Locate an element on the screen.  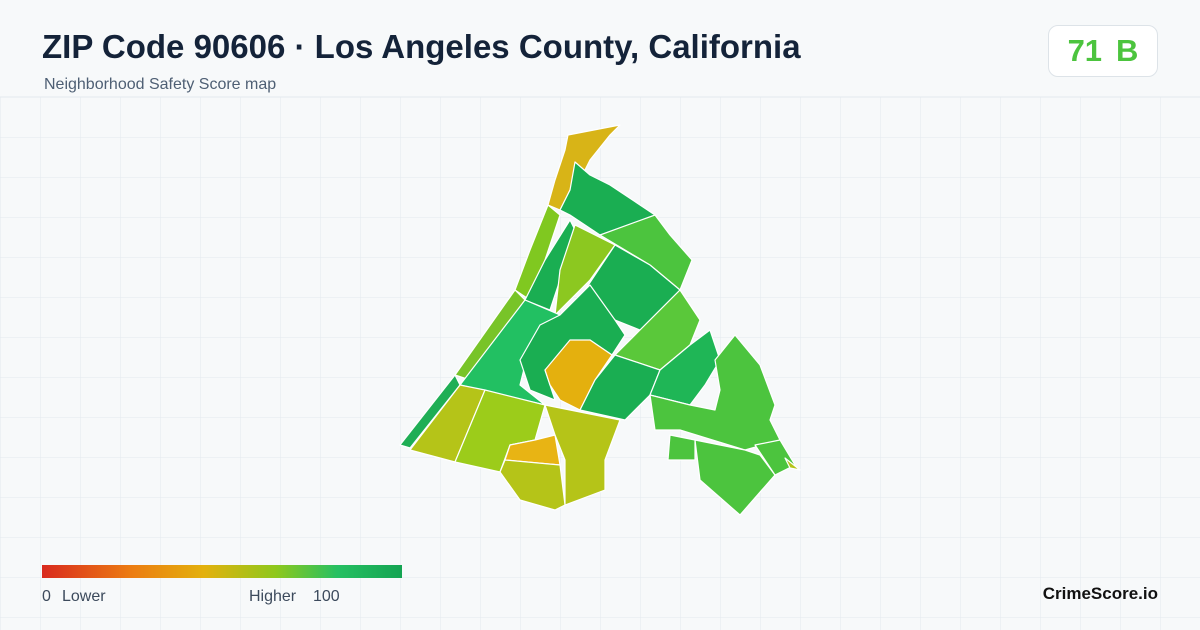
brand: CrimeScore.io is located at coordinates (1100, 593).